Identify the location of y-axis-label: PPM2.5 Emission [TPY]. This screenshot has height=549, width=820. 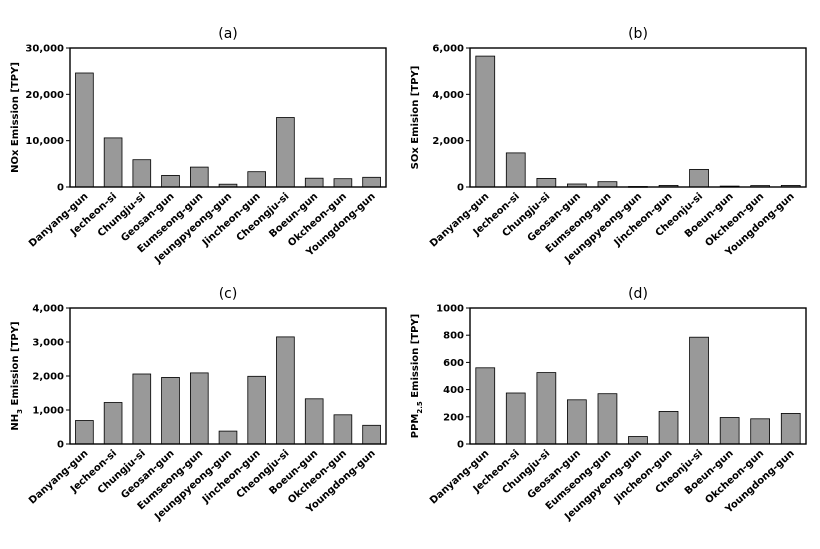
(417, 376).